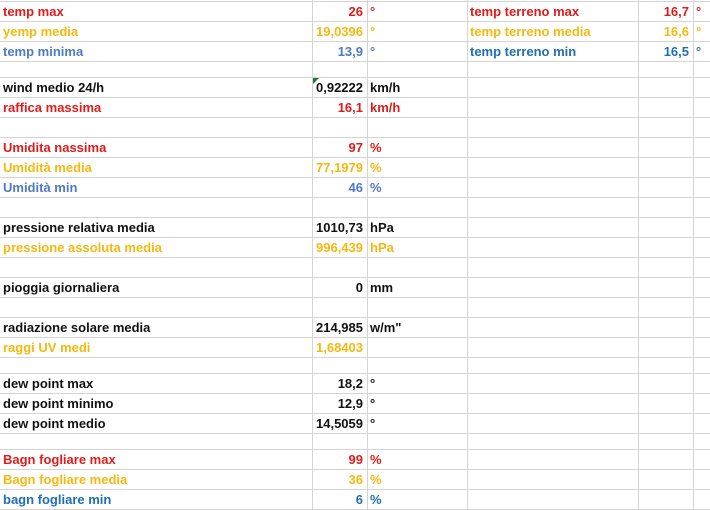 The image size is (710, 510). Describe the element at coordinates (339, 423) in the screenshot. I see `cell-value: 14,5059` at that location.